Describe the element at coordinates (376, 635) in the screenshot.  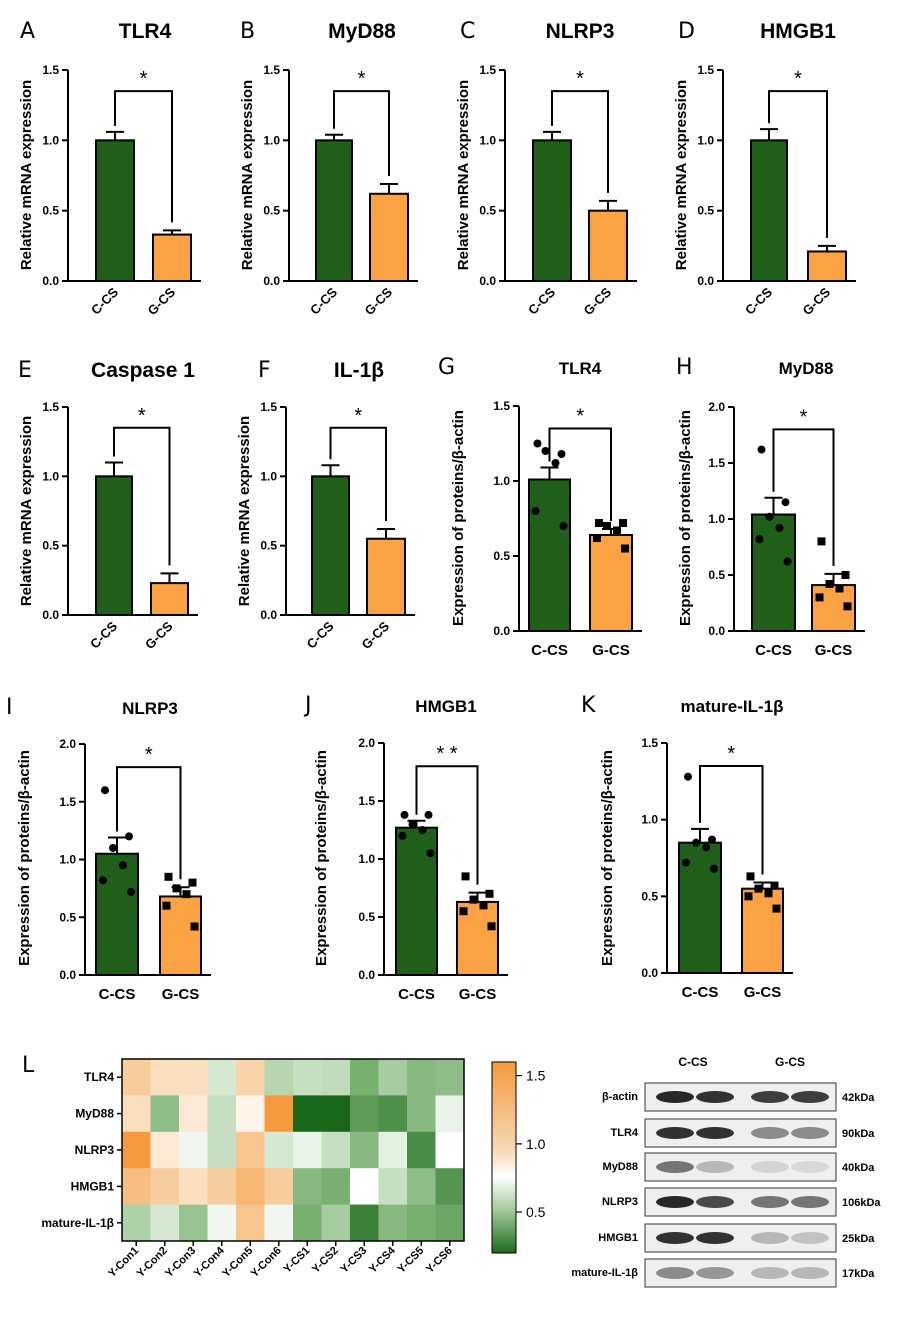
I see `x-category-label: G-CS` at that location.